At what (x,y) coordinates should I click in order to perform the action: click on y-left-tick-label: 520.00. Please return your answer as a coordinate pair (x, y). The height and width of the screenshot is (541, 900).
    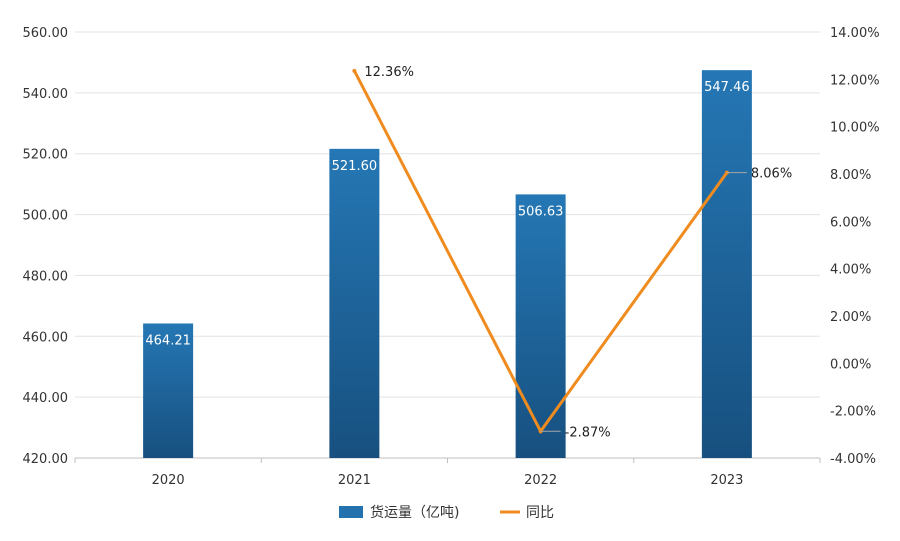
    Looking at the image, I should click on (46, 155).